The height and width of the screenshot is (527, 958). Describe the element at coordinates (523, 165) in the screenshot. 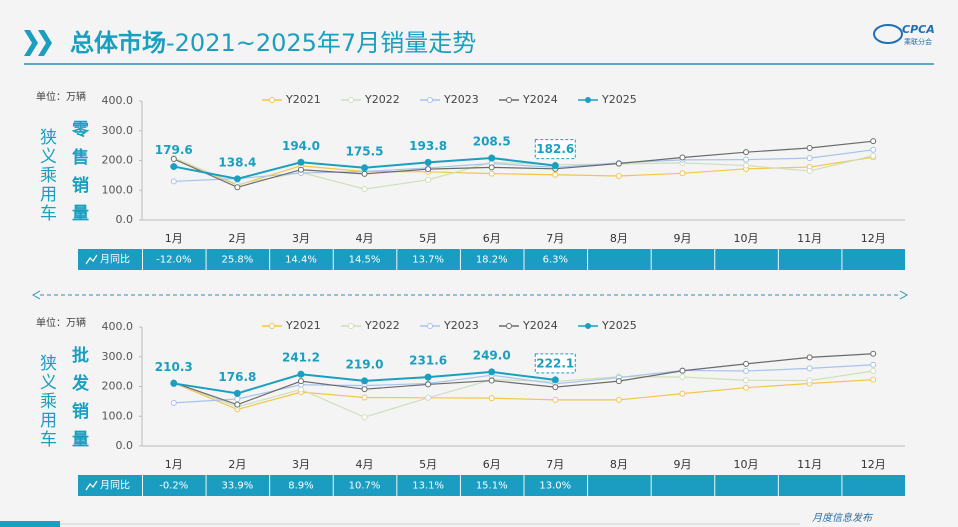

I see `series-line` at that location.